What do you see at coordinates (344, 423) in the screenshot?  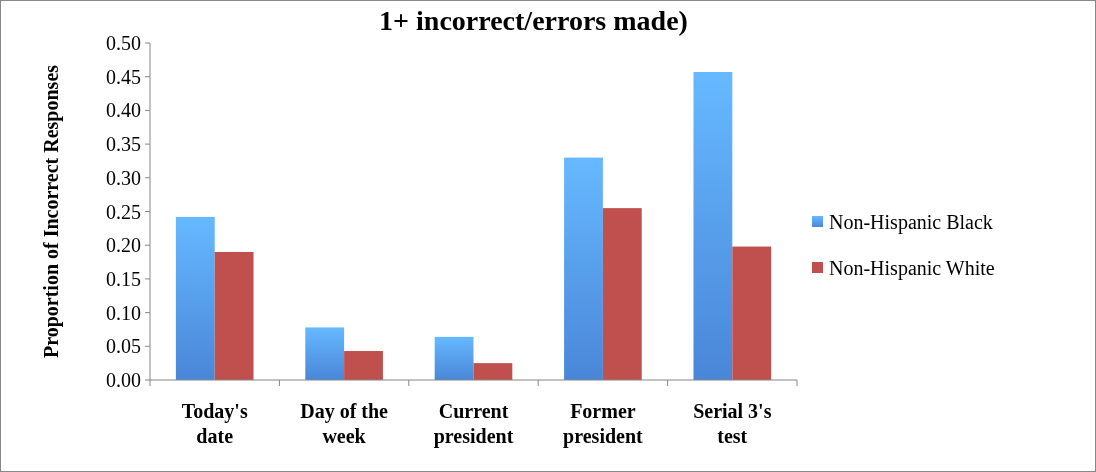 I see `x-tick-label: Day of the week` at bounding box center [344, 423].